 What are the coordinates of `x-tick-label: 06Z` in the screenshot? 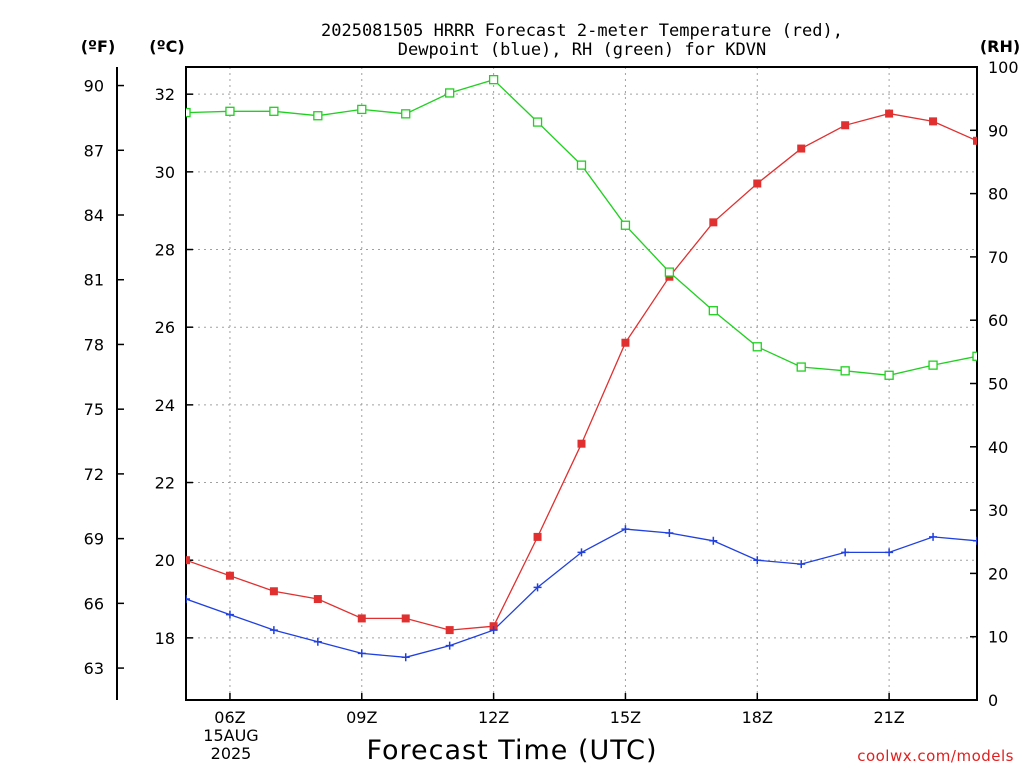 It's located at (229, 717).